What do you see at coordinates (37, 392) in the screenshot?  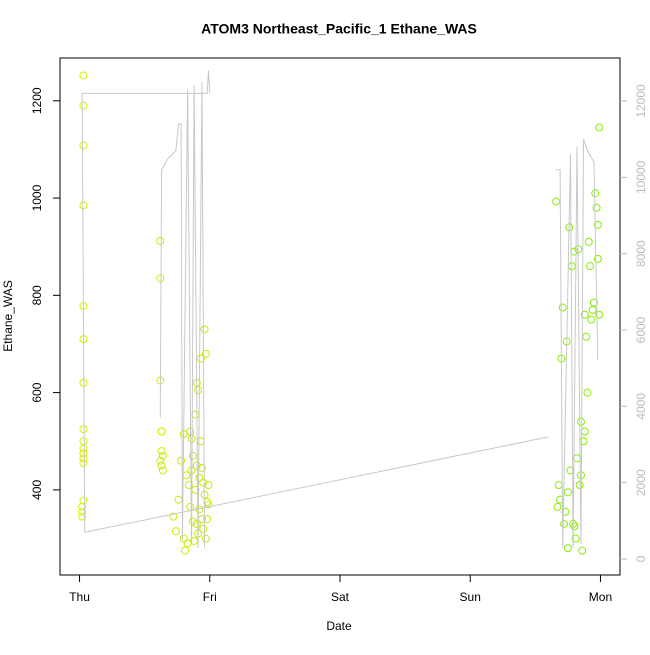 I see `y-tick-label: 600` at bounding box center [37, 392].